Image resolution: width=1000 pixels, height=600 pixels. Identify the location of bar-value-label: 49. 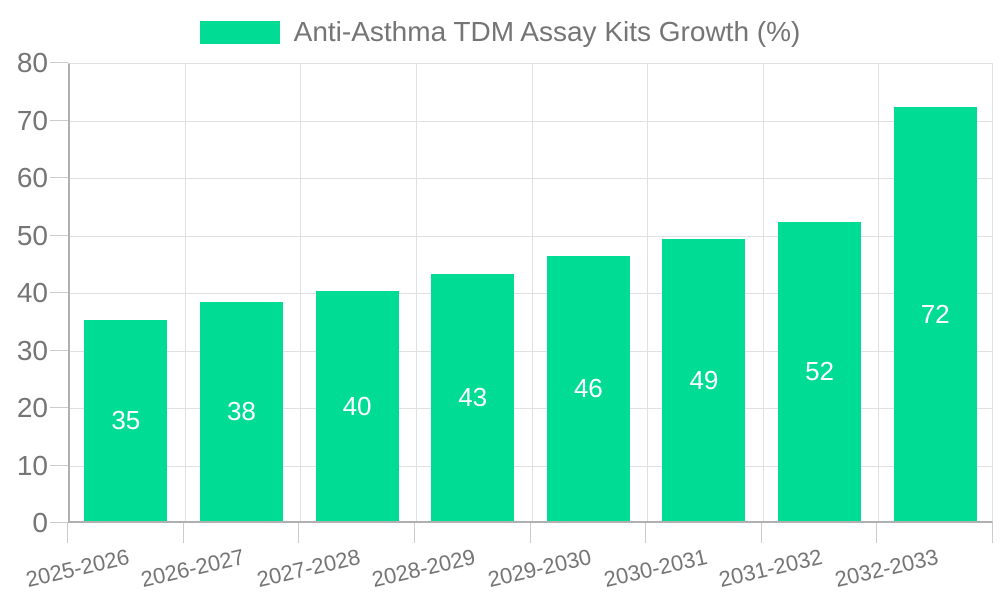
(704, 379).